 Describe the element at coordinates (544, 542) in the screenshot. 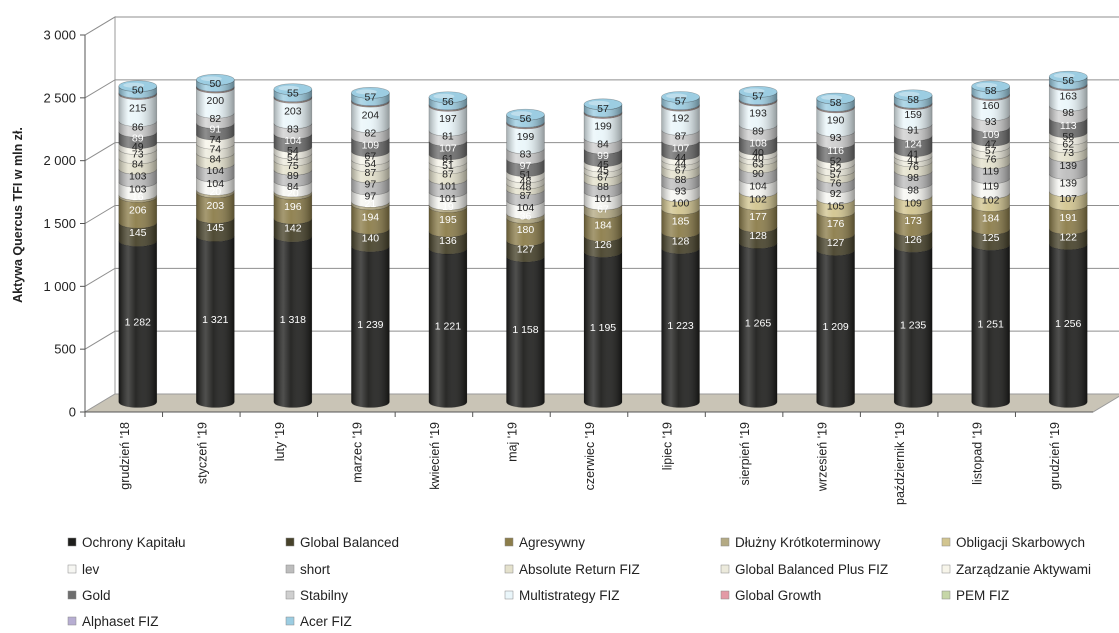

I see `legend-item: Agresywny` at that location.